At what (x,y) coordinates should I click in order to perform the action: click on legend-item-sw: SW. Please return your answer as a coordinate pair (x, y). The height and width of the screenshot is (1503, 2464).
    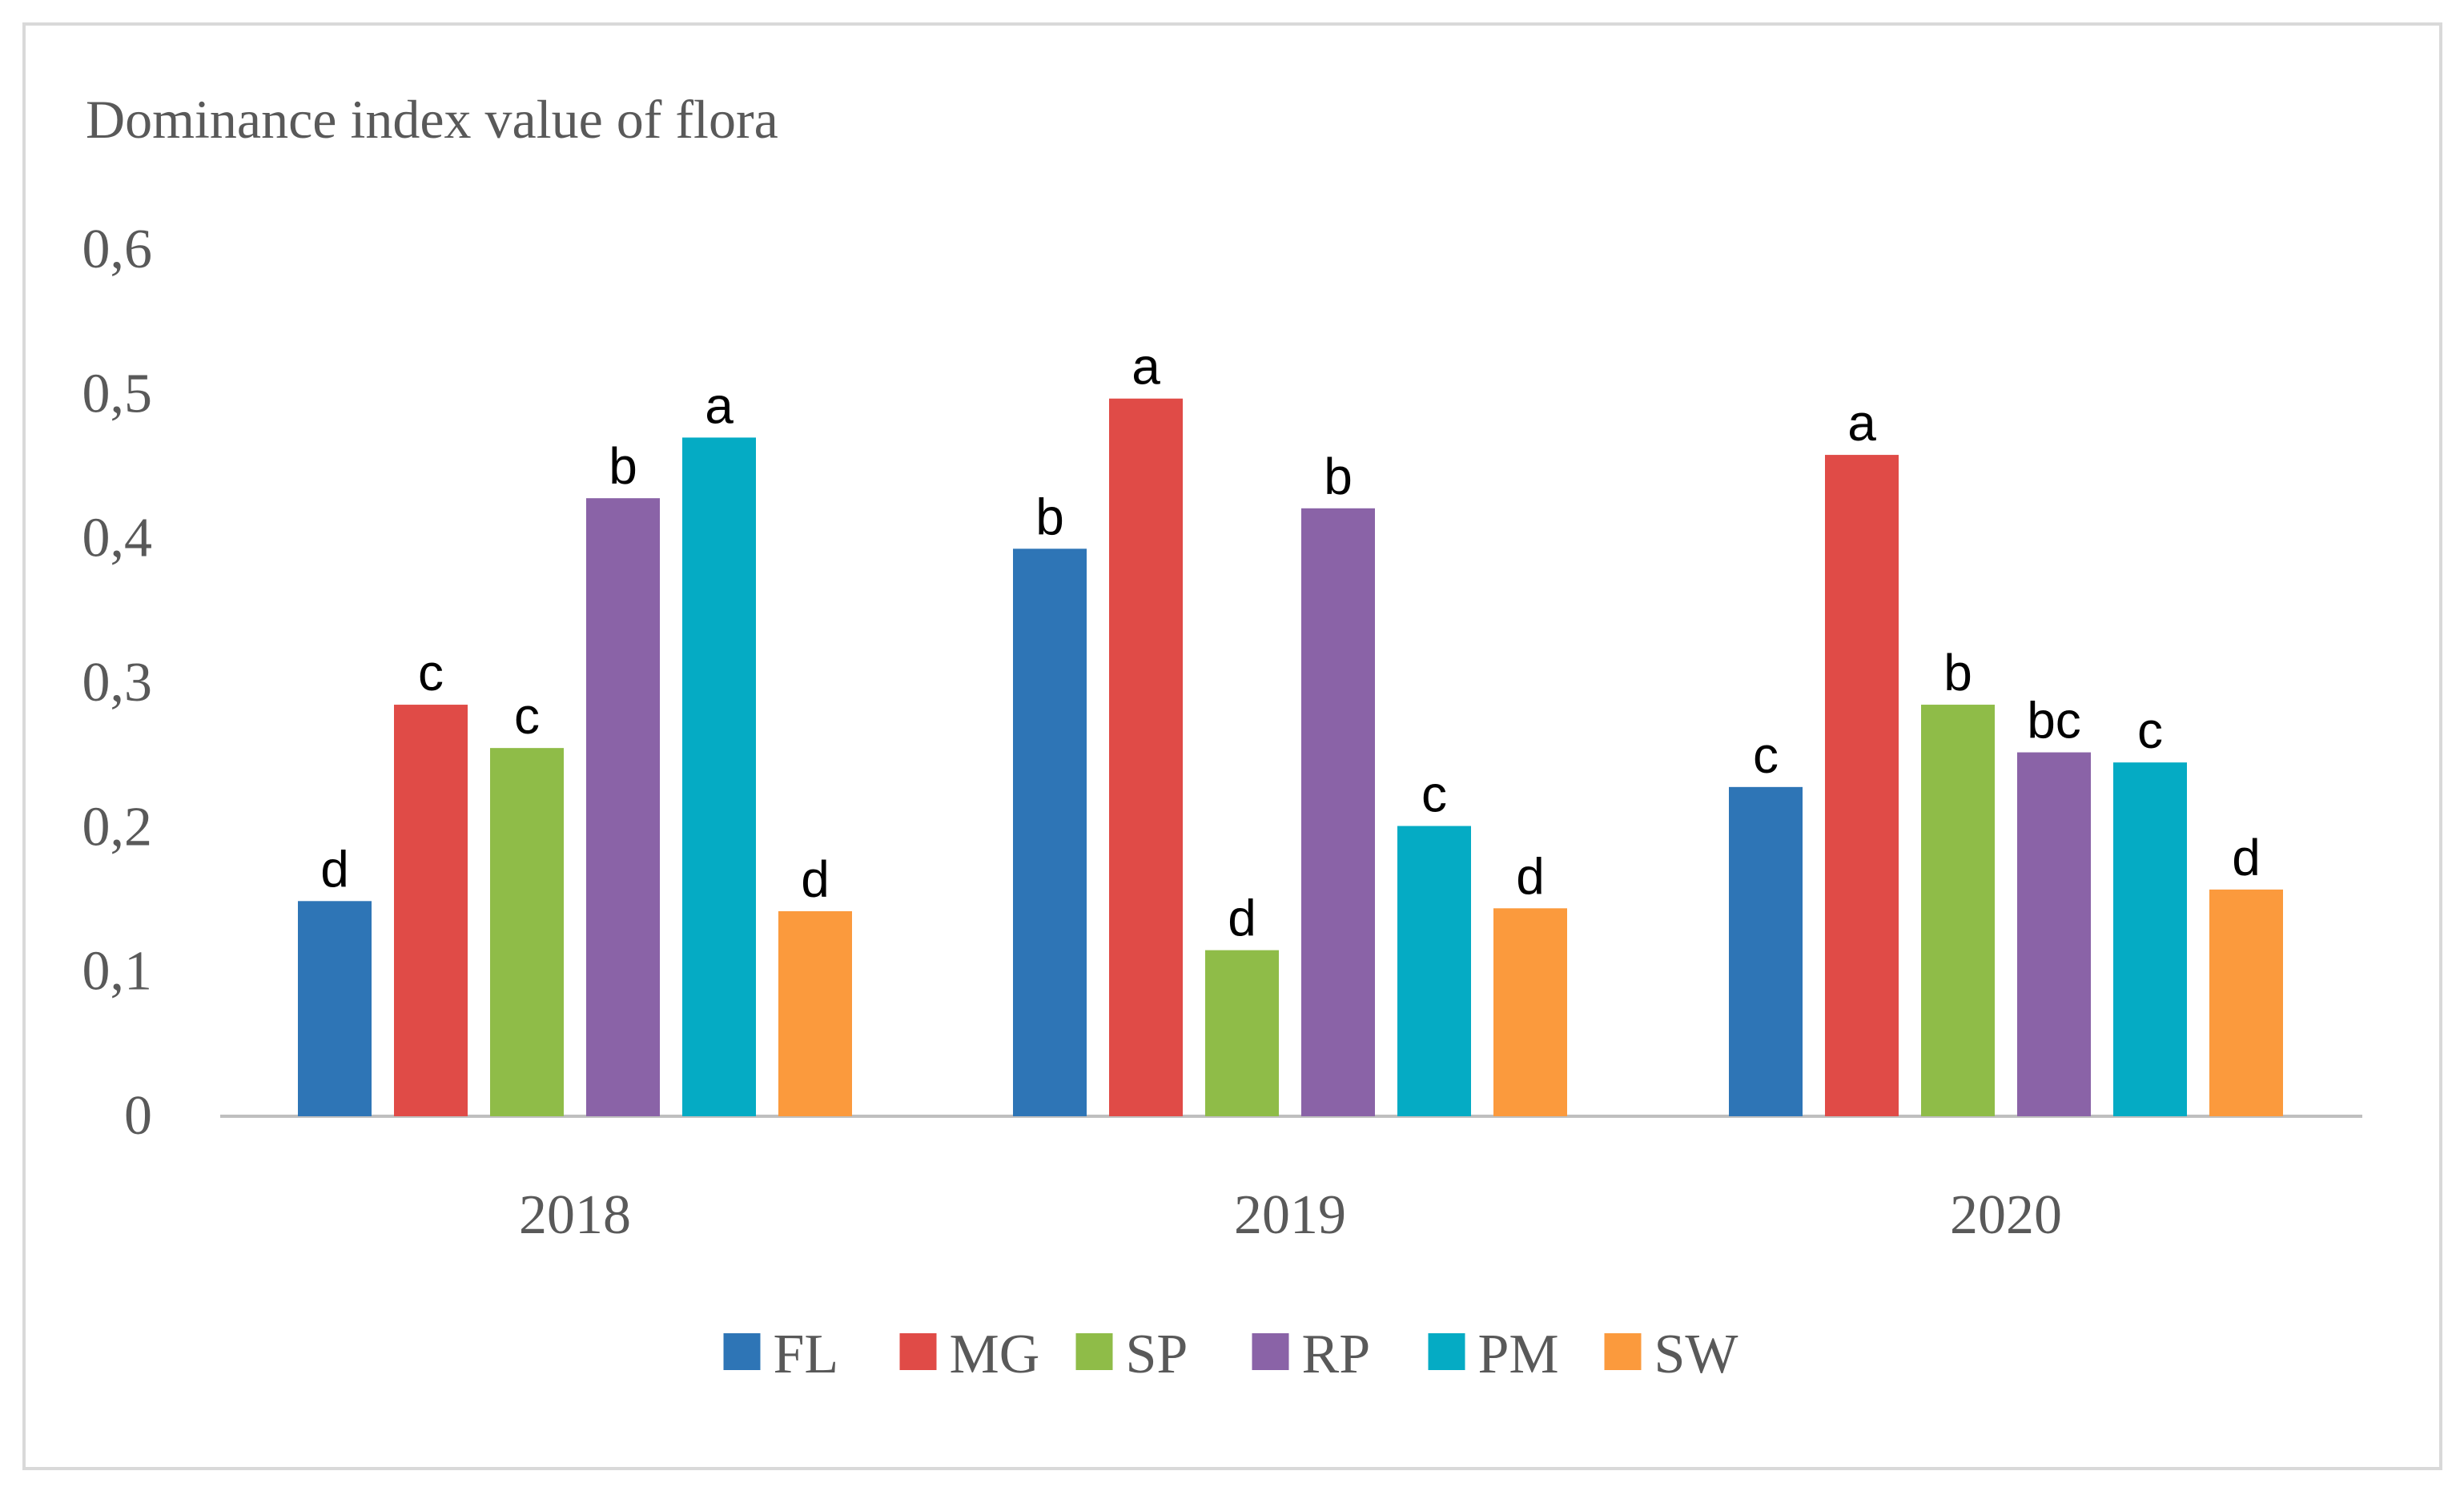
    Looking at the image, I should click on (1671, 1354).